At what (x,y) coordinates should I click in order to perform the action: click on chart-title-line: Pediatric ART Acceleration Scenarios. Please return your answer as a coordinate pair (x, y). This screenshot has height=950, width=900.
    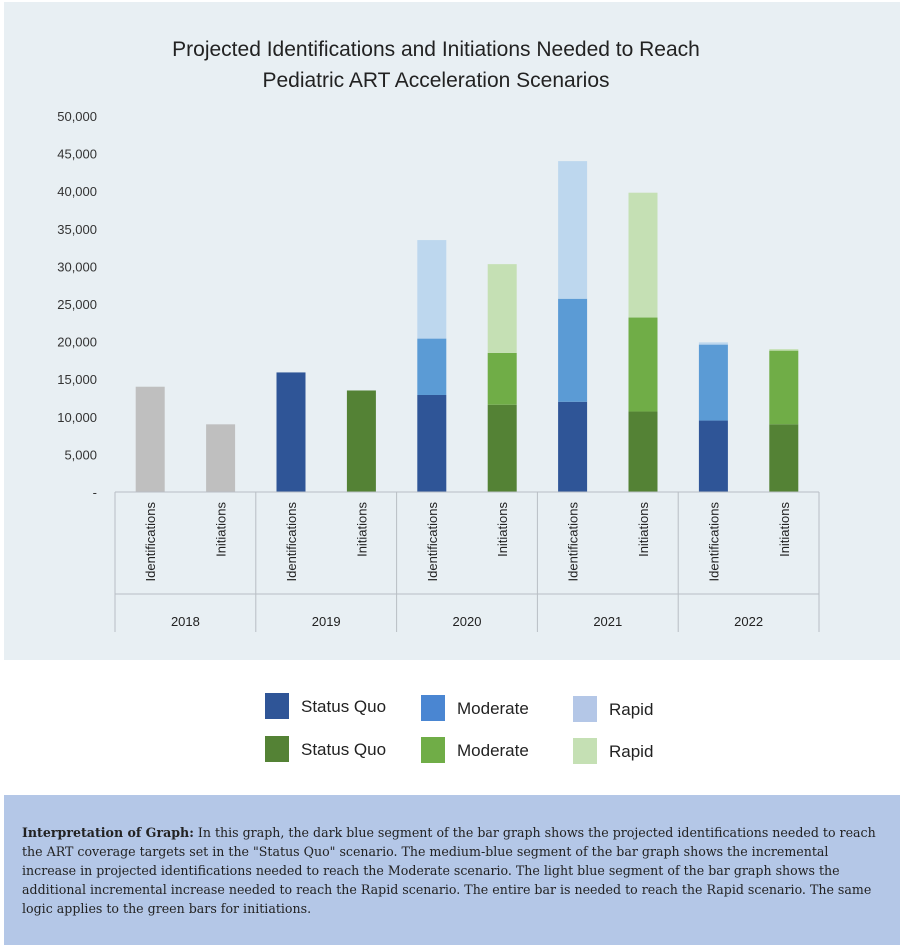
    Looking at the image, I should click on (435, 80).